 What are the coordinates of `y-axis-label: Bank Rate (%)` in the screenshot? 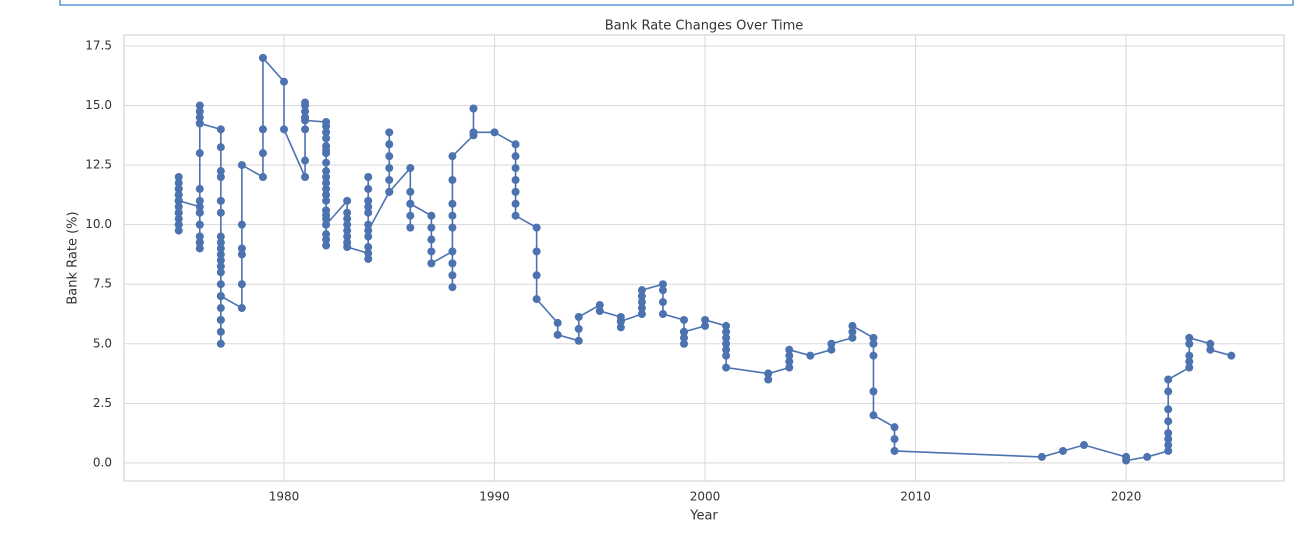 It's located at (73, 257).